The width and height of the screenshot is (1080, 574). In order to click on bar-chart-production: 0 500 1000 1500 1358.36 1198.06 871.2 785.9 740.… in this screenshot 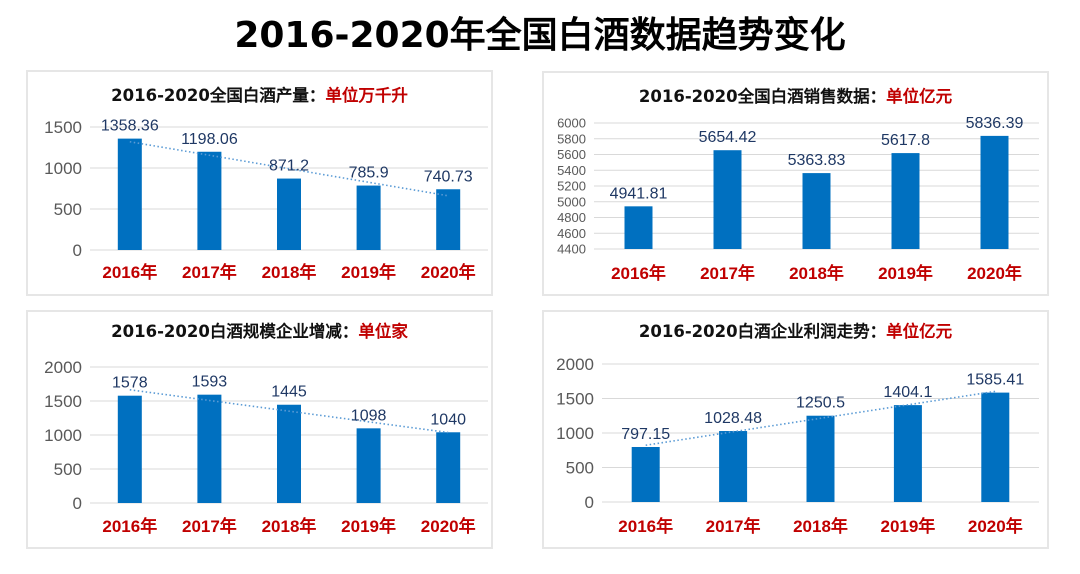, I will do `click(266, 200)`.